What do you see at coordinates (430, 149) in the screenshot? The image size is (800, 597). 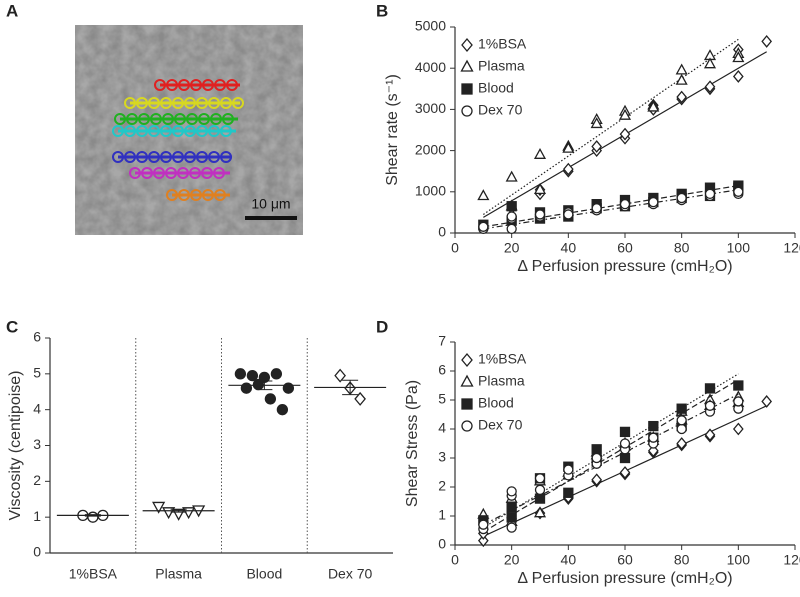 I see `y-tick-label: 2000` at bounding box center [430, 149].